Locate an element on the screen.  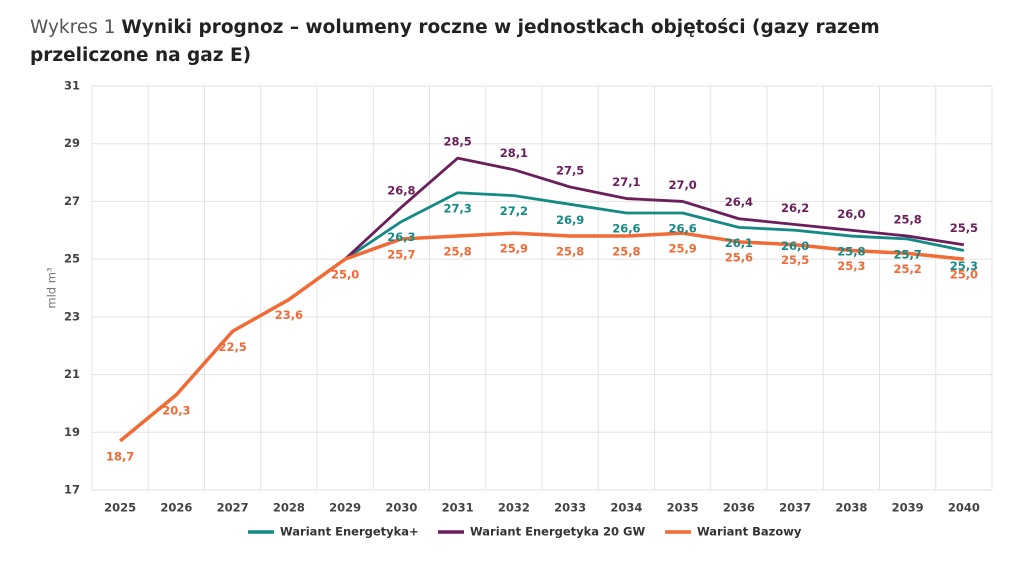
legend-label: Wariant Energetyka 20 GW is located at coordinates (557, 532).